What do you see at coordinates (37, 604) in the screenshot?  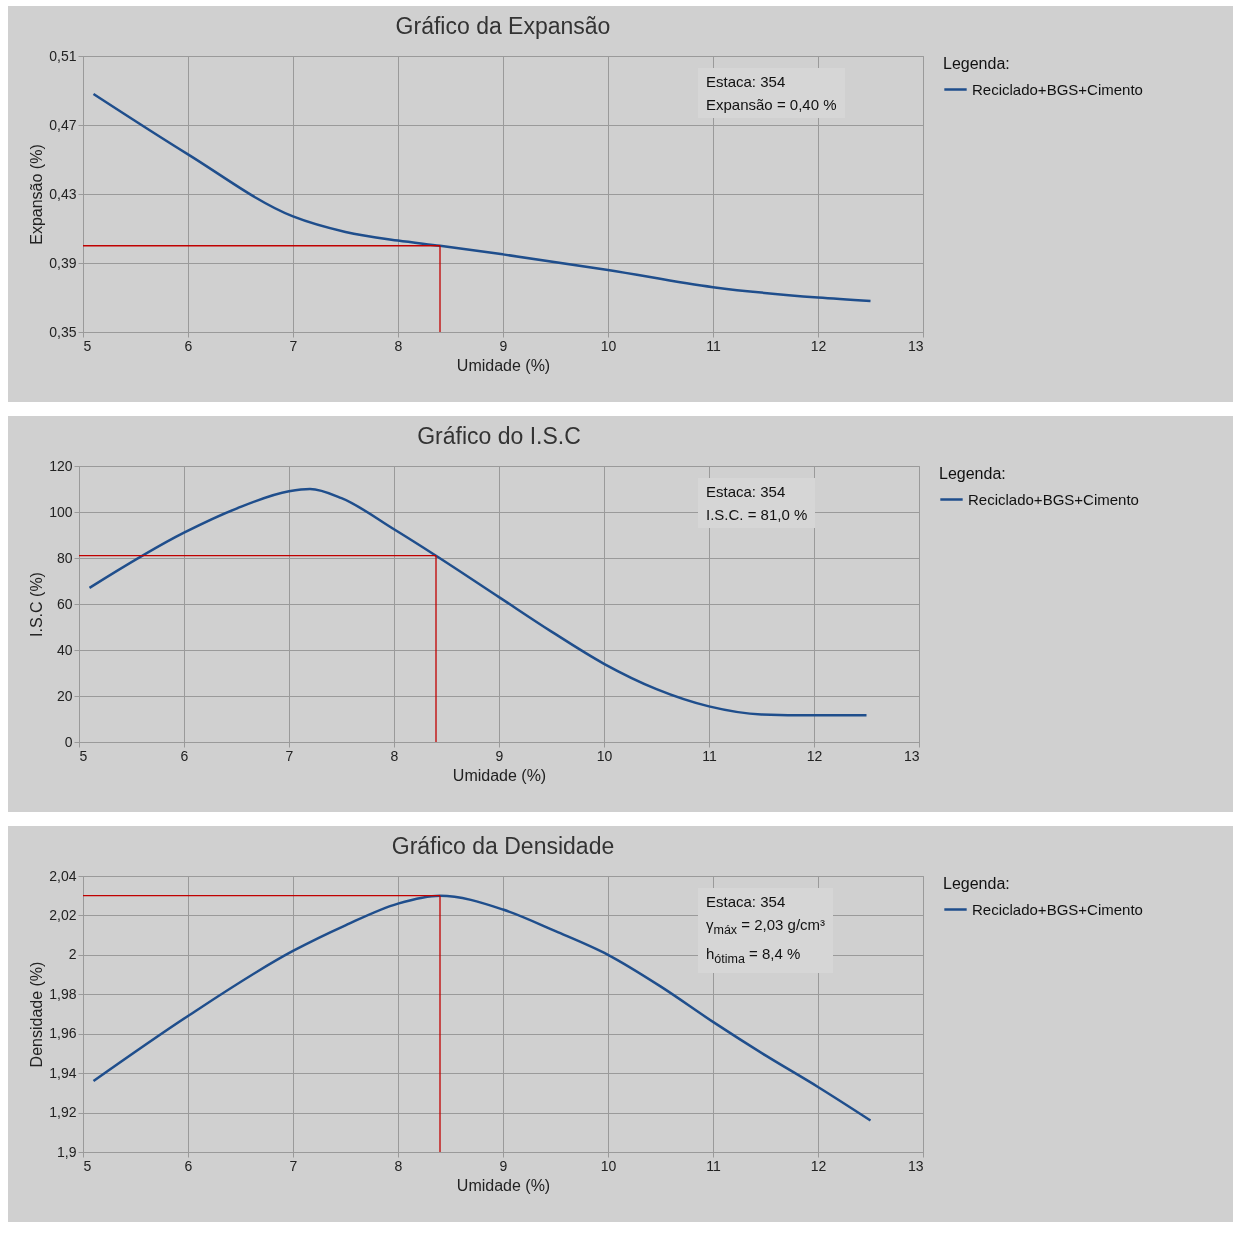 I see `y-axis-title: I.S.C (%)` at bounding box center [37, 604].